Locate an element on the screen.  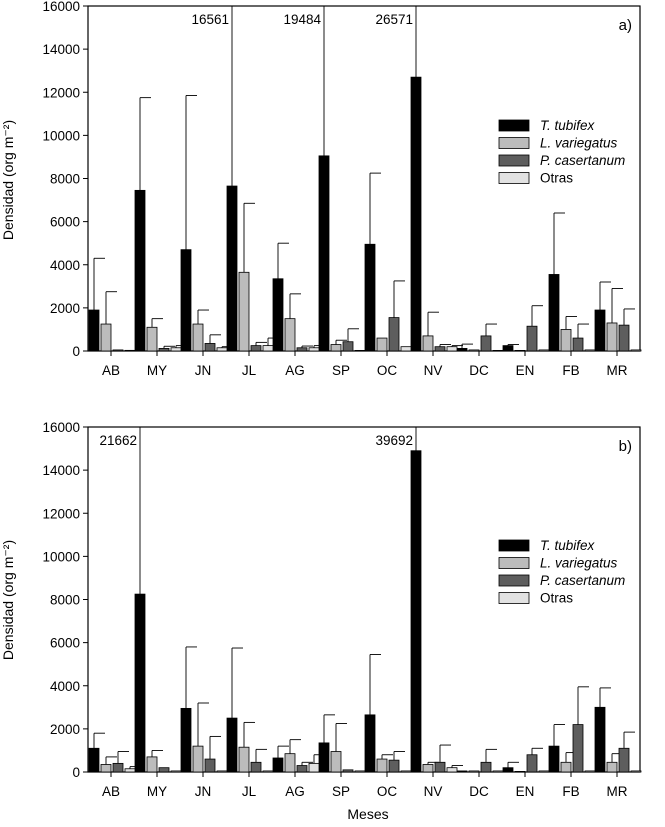
y-tick-label: 0 is located at coordinates (76, 351).